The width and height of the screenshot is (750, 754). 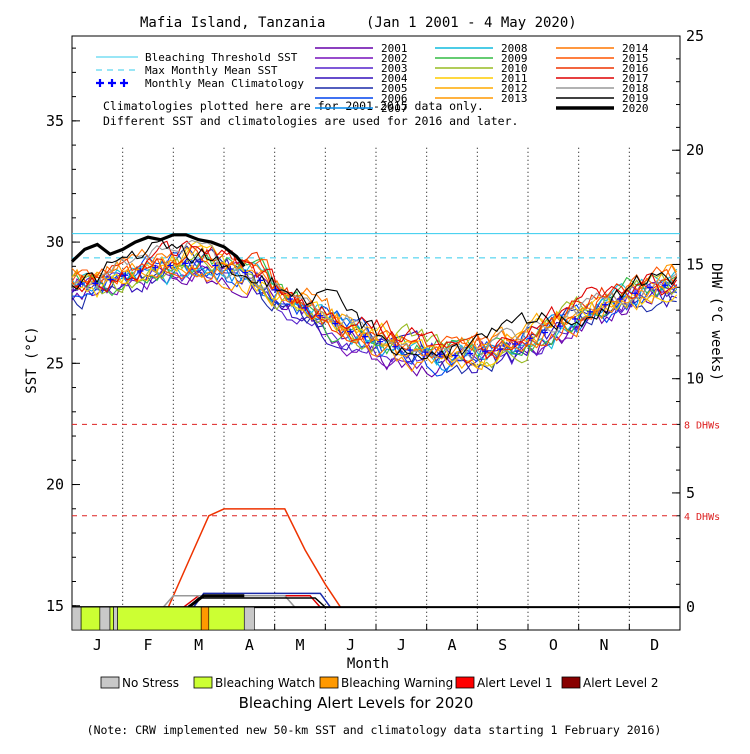 I want to click on dhw-tick-label: 20, so click(x=695, y=150).